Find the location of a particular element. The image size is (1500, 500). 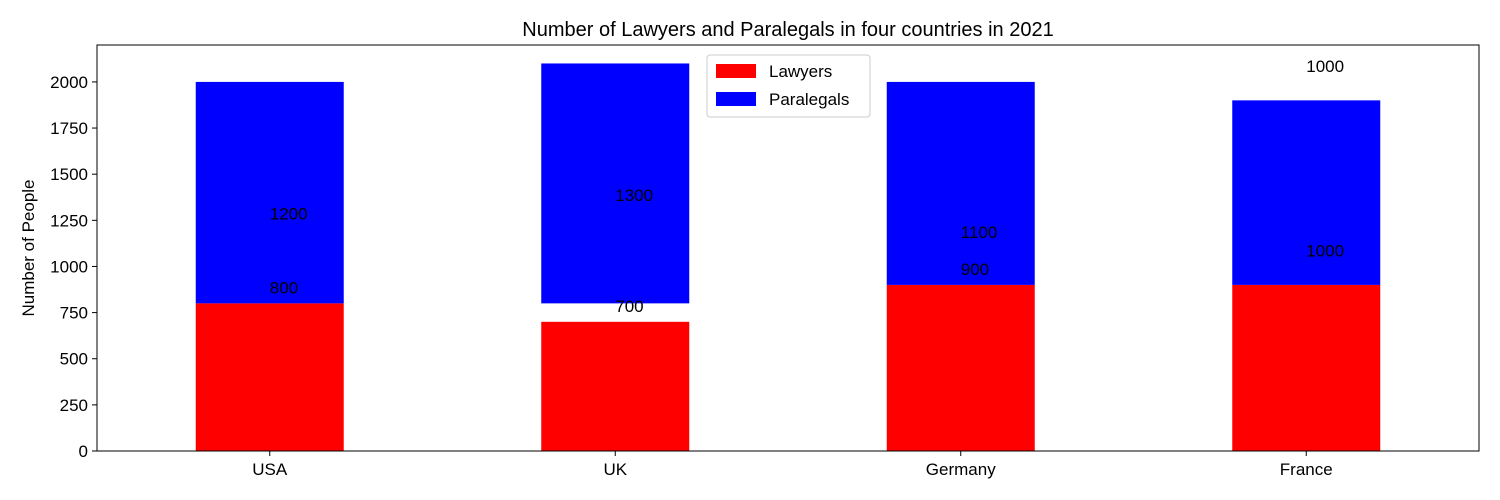

bar-paralegals-uk is located at coordinates (615, 183).